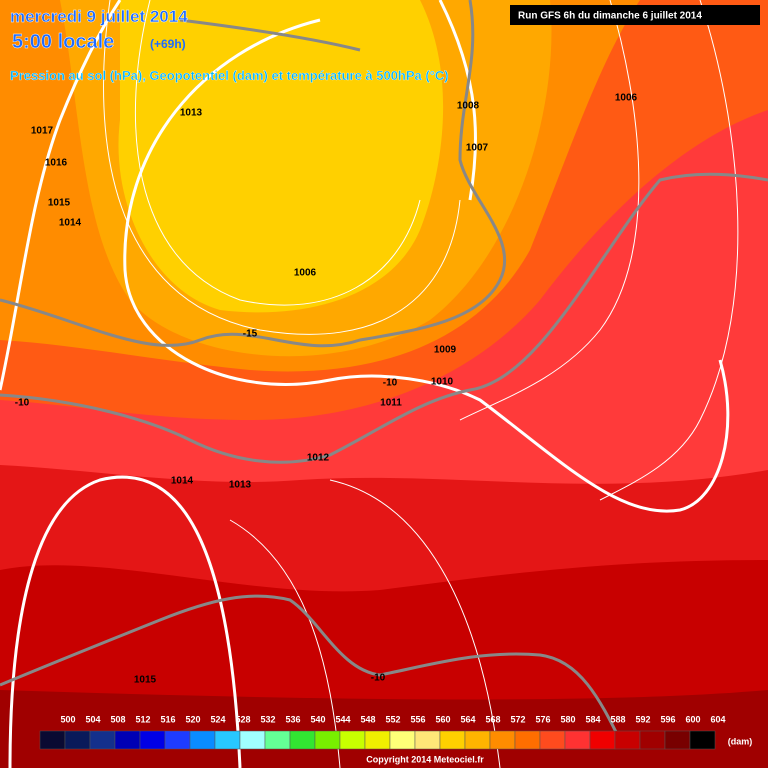  What do you see at coordinates (717, 719) in the screenshot?
I see `legend-label: 604` at bounding box center [717, 719].